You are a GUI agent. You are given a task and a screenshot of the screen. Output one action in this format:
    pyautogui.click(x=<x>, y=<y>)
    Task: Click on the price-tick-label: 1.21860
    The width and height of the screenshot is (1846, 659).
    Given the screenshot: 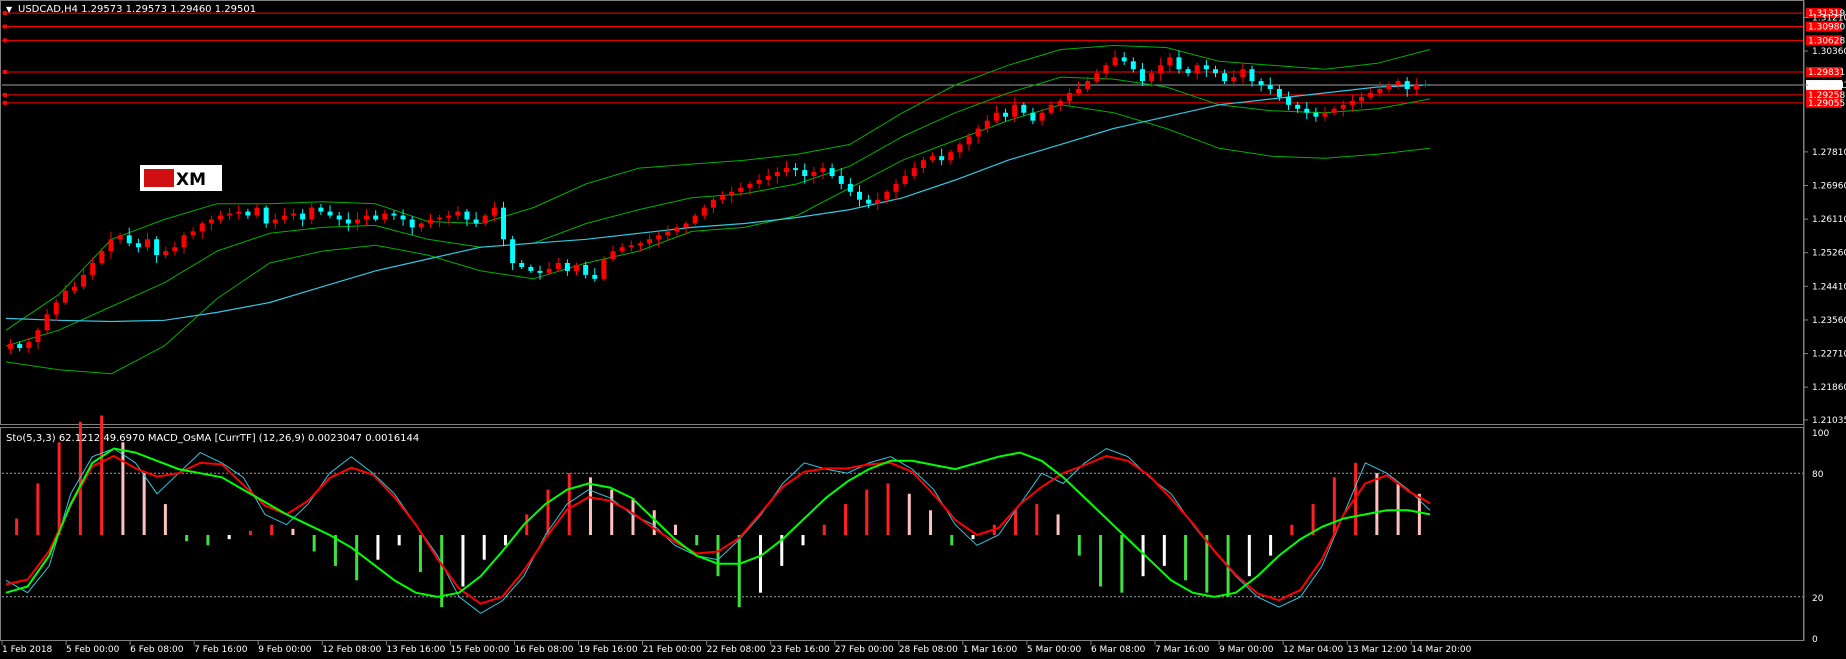 What is the action you would take?
    pyautogui.click(x=1829, y=388)
    